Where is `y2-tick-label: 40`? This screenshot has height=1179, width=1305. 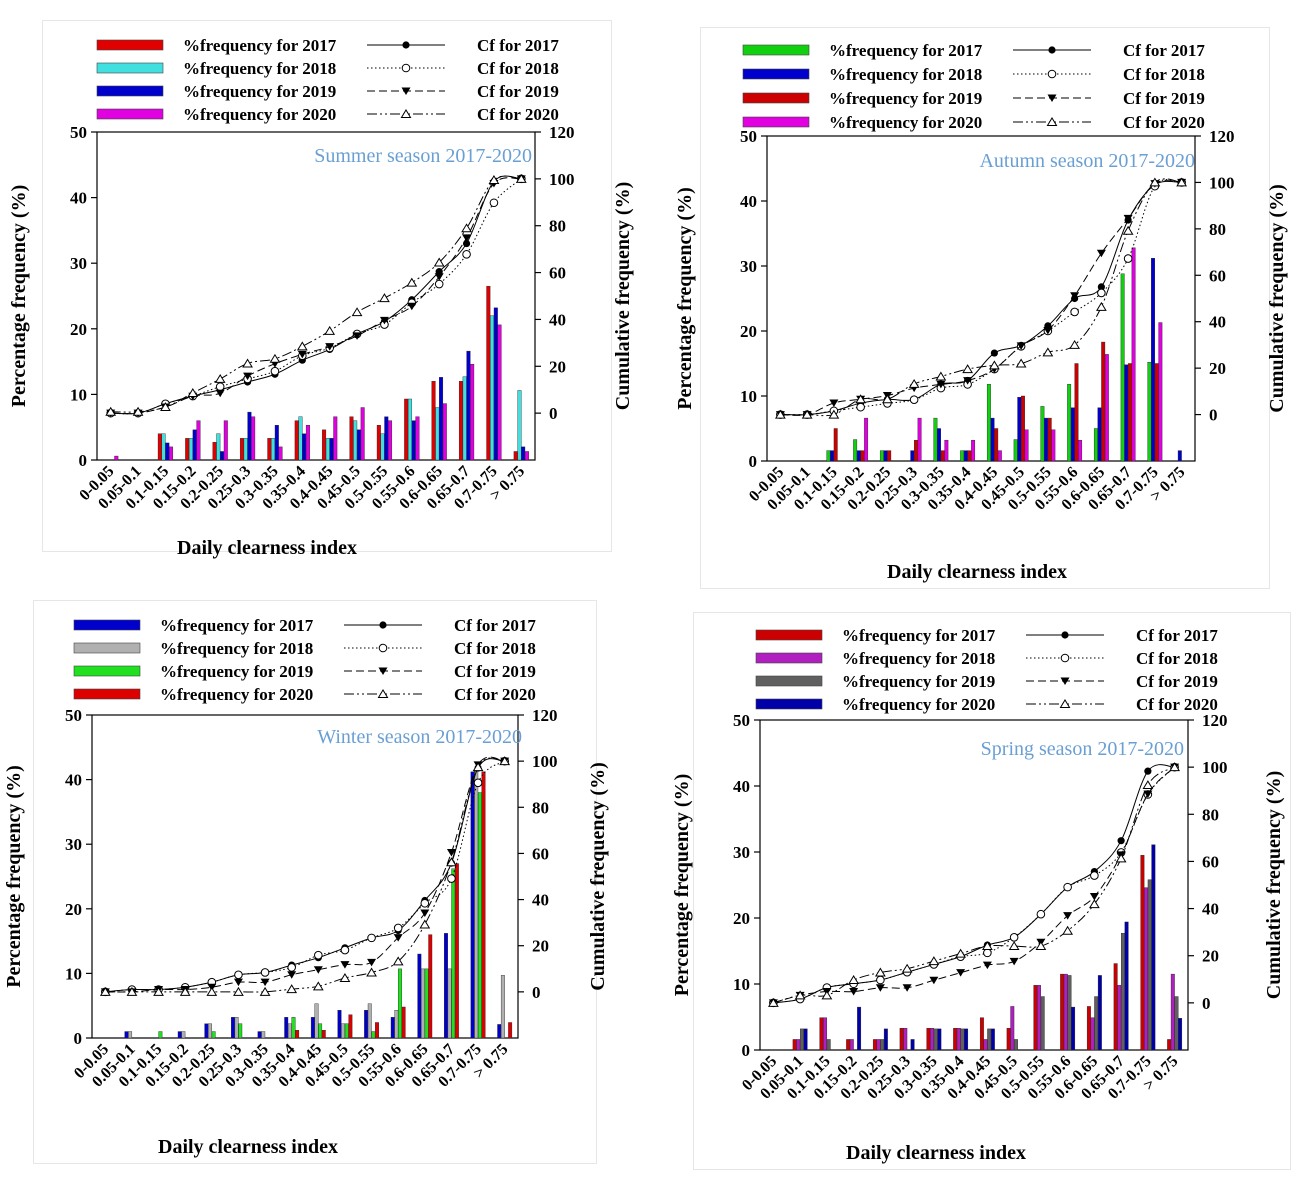
y2-tick-label: 40 is located at coordinates (1217, 322).